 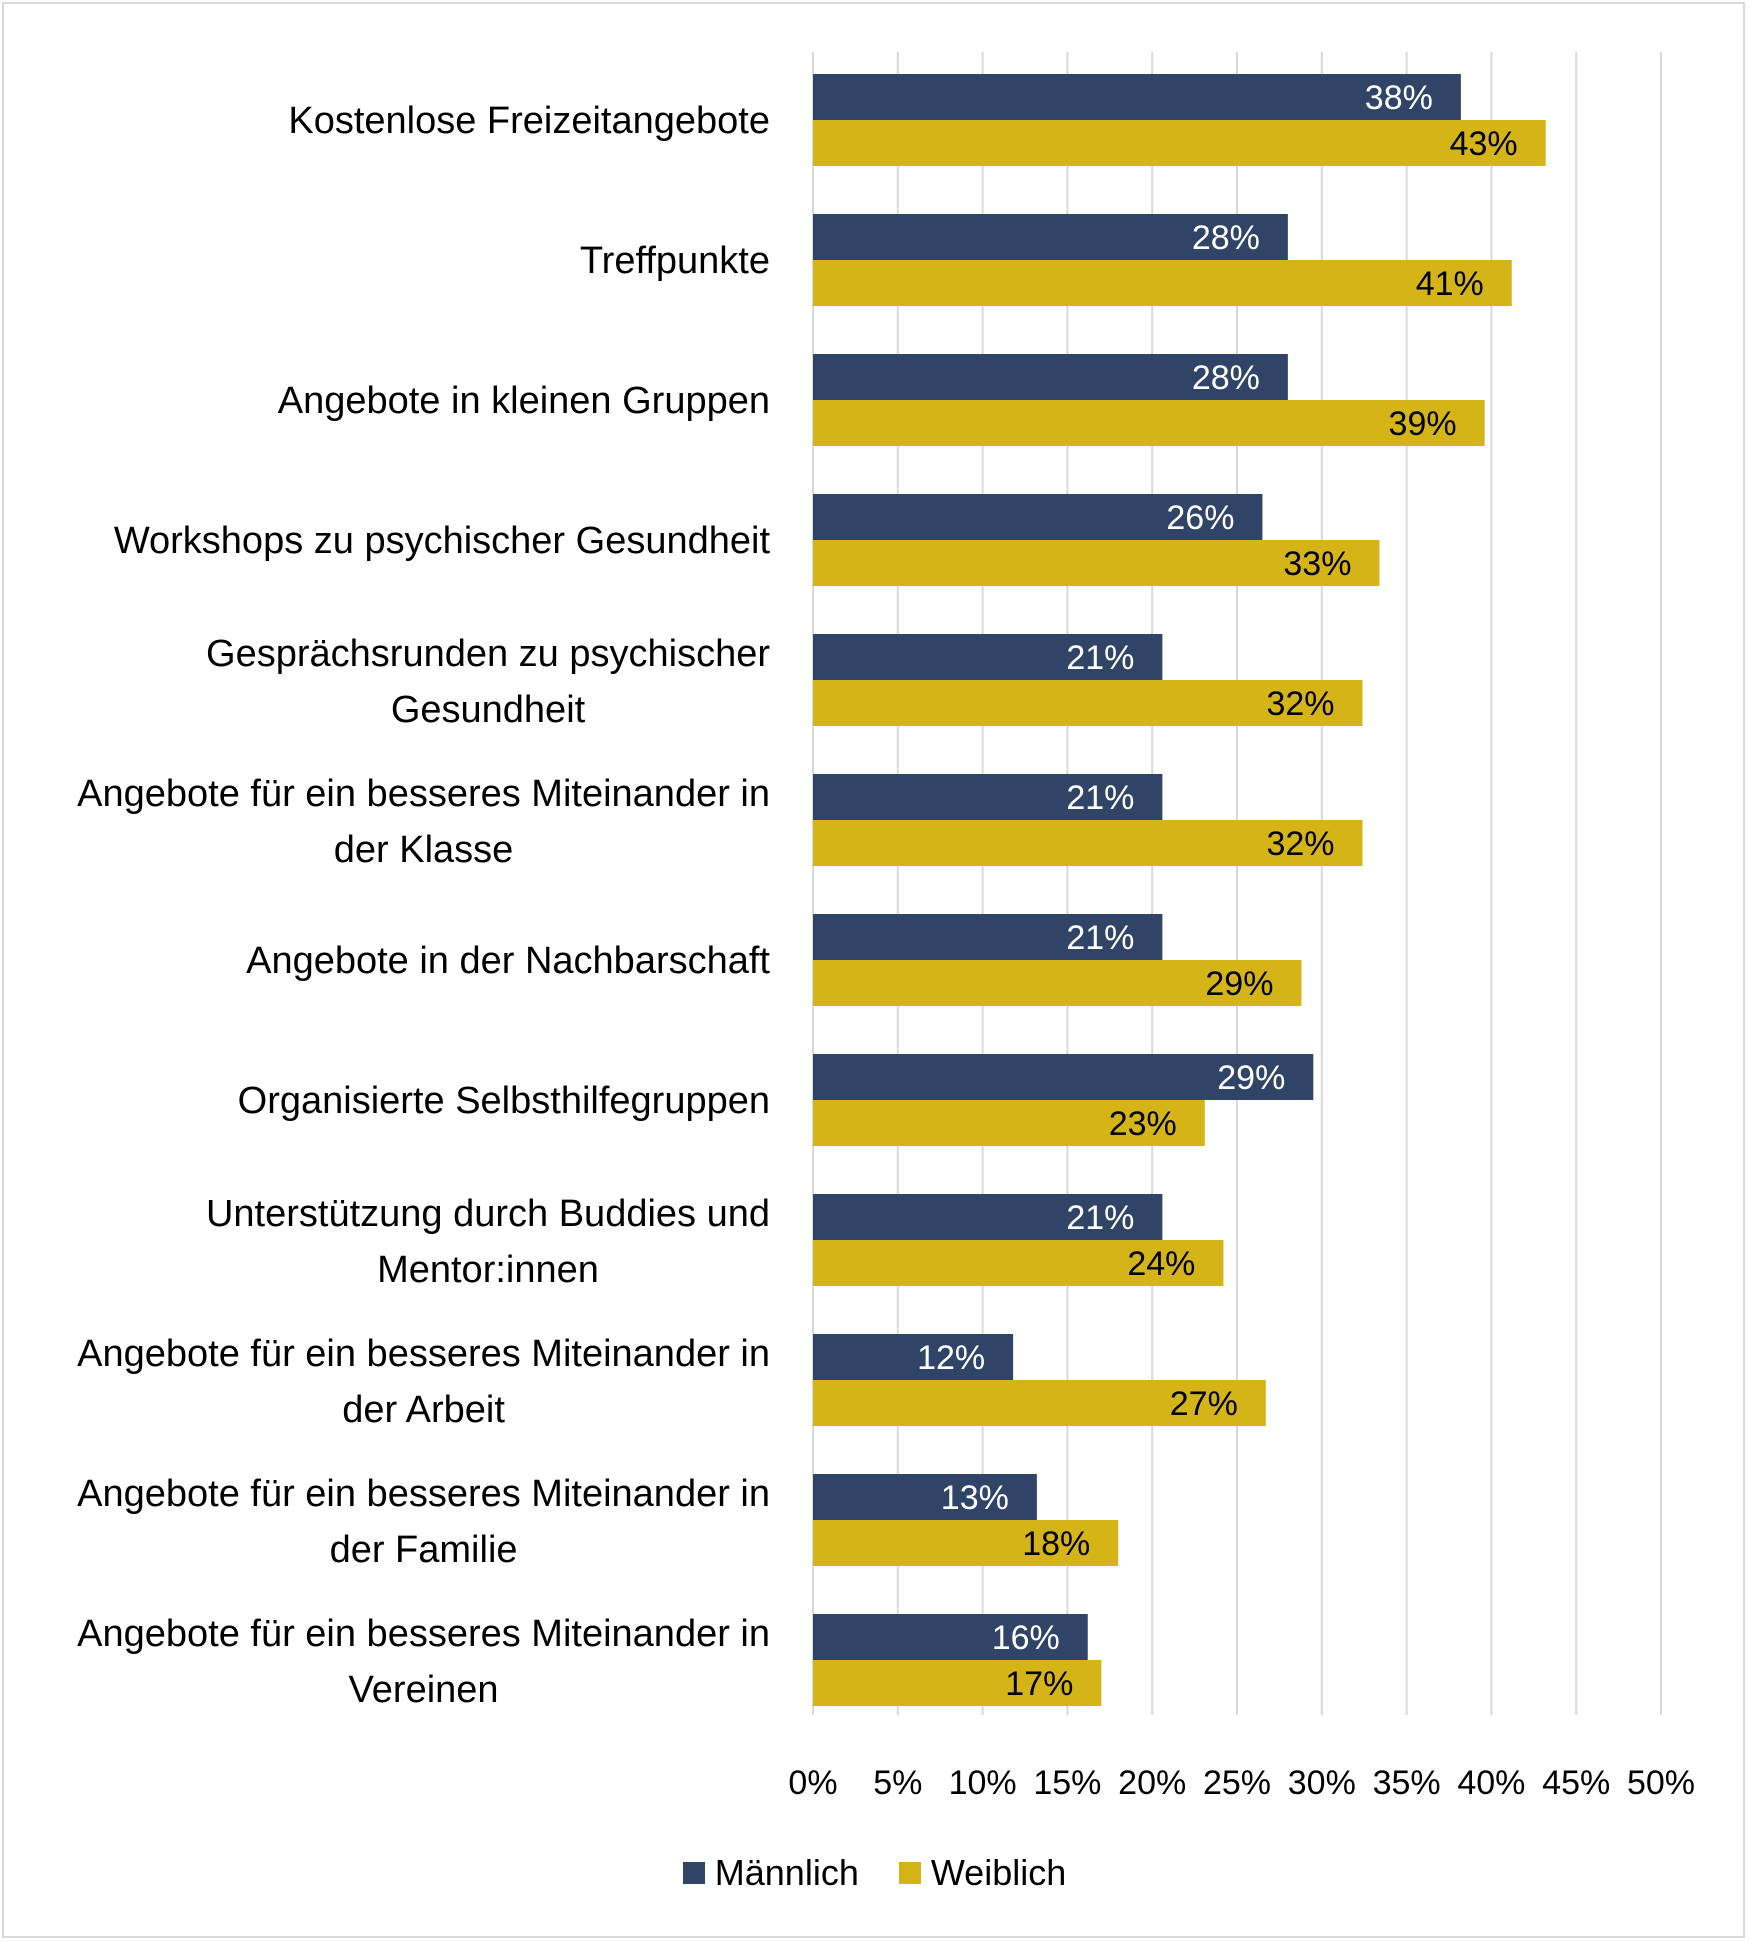 I want to click on data-label: 16%, so click(x=1026, y=1638).